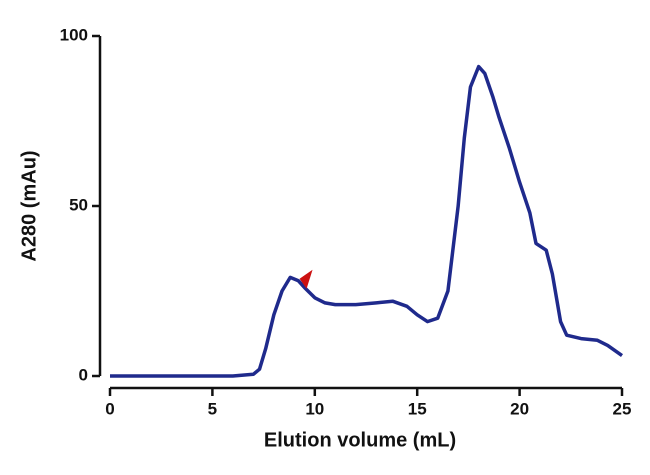 Image resolution: width=650 pixels, height=475 pixels. What do you see at coordinates (314, 408) in the screenshot?
I see `x-tick-label: 10` at bounding box center [314, 408].